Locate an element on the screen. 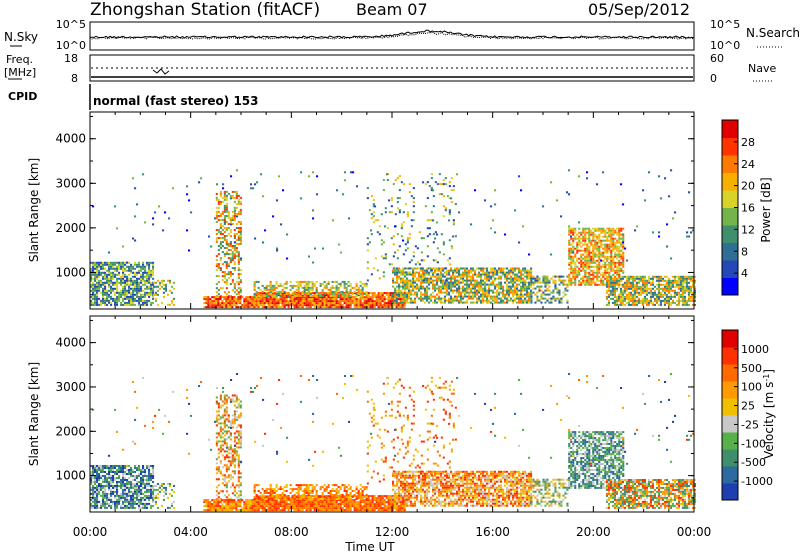 This screenshot has width=800, height=554. nave-excursion is located at coordinates (161, 71).